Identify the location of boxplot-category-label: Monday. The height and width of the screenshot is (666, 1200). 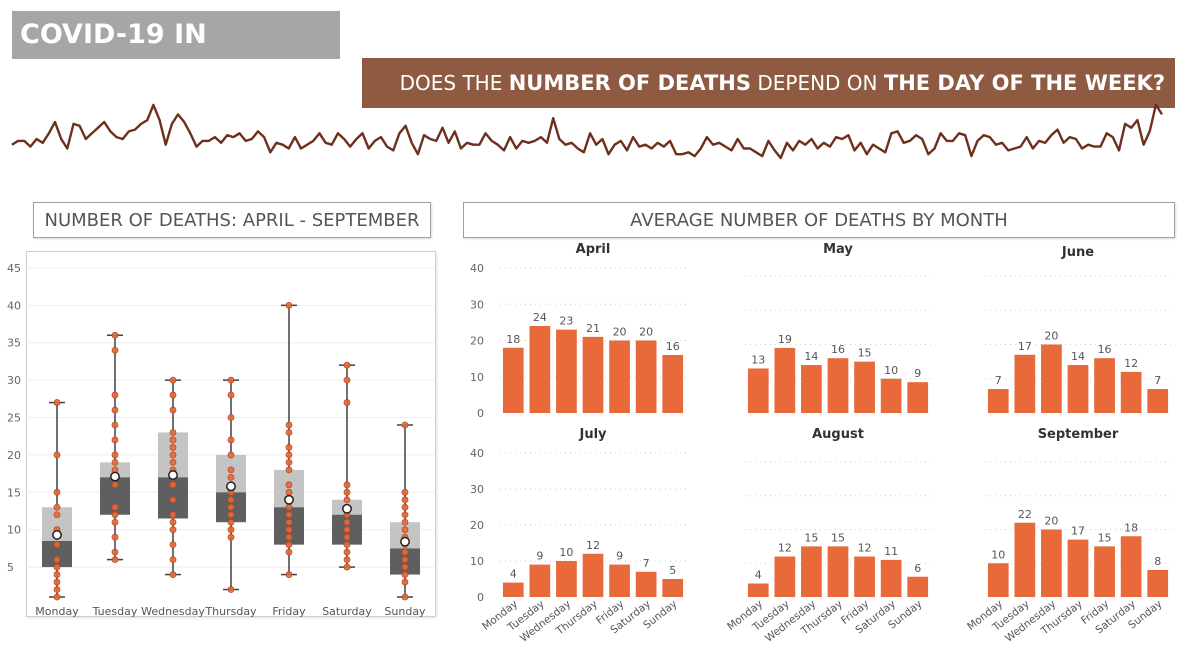
(57, 611).